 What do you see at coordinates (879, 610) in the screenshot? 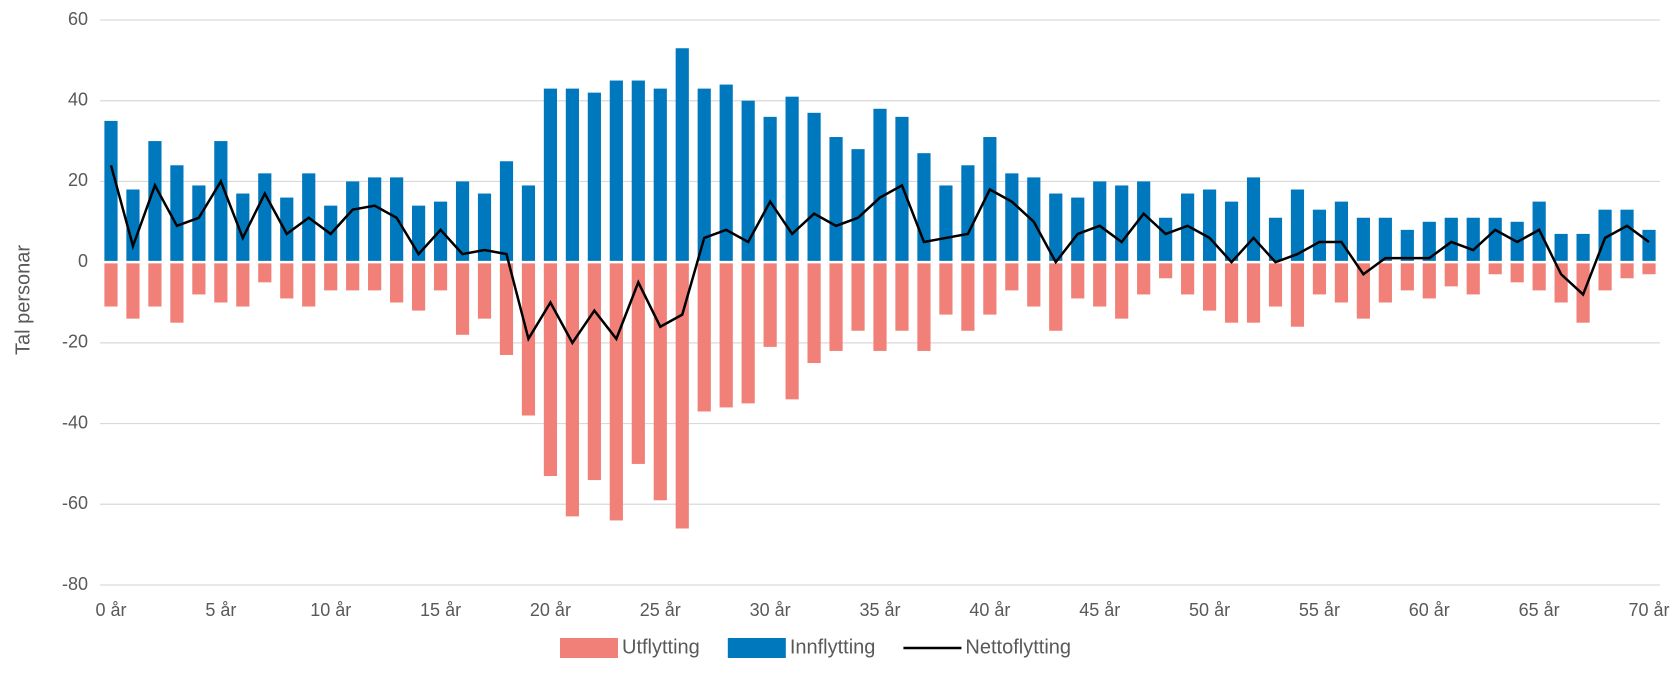
I see `x-tick-label: 35 år` at bounding box center [879, 610].